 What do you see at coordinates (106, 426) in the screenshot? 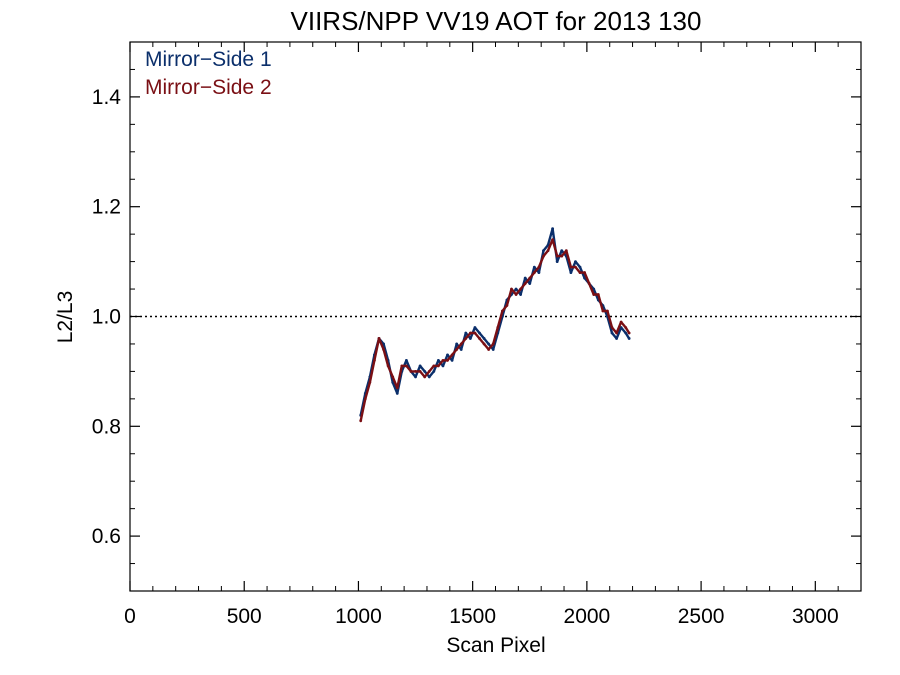
I see `y-tick-label: 0.8` at bounding box center [106, 426].